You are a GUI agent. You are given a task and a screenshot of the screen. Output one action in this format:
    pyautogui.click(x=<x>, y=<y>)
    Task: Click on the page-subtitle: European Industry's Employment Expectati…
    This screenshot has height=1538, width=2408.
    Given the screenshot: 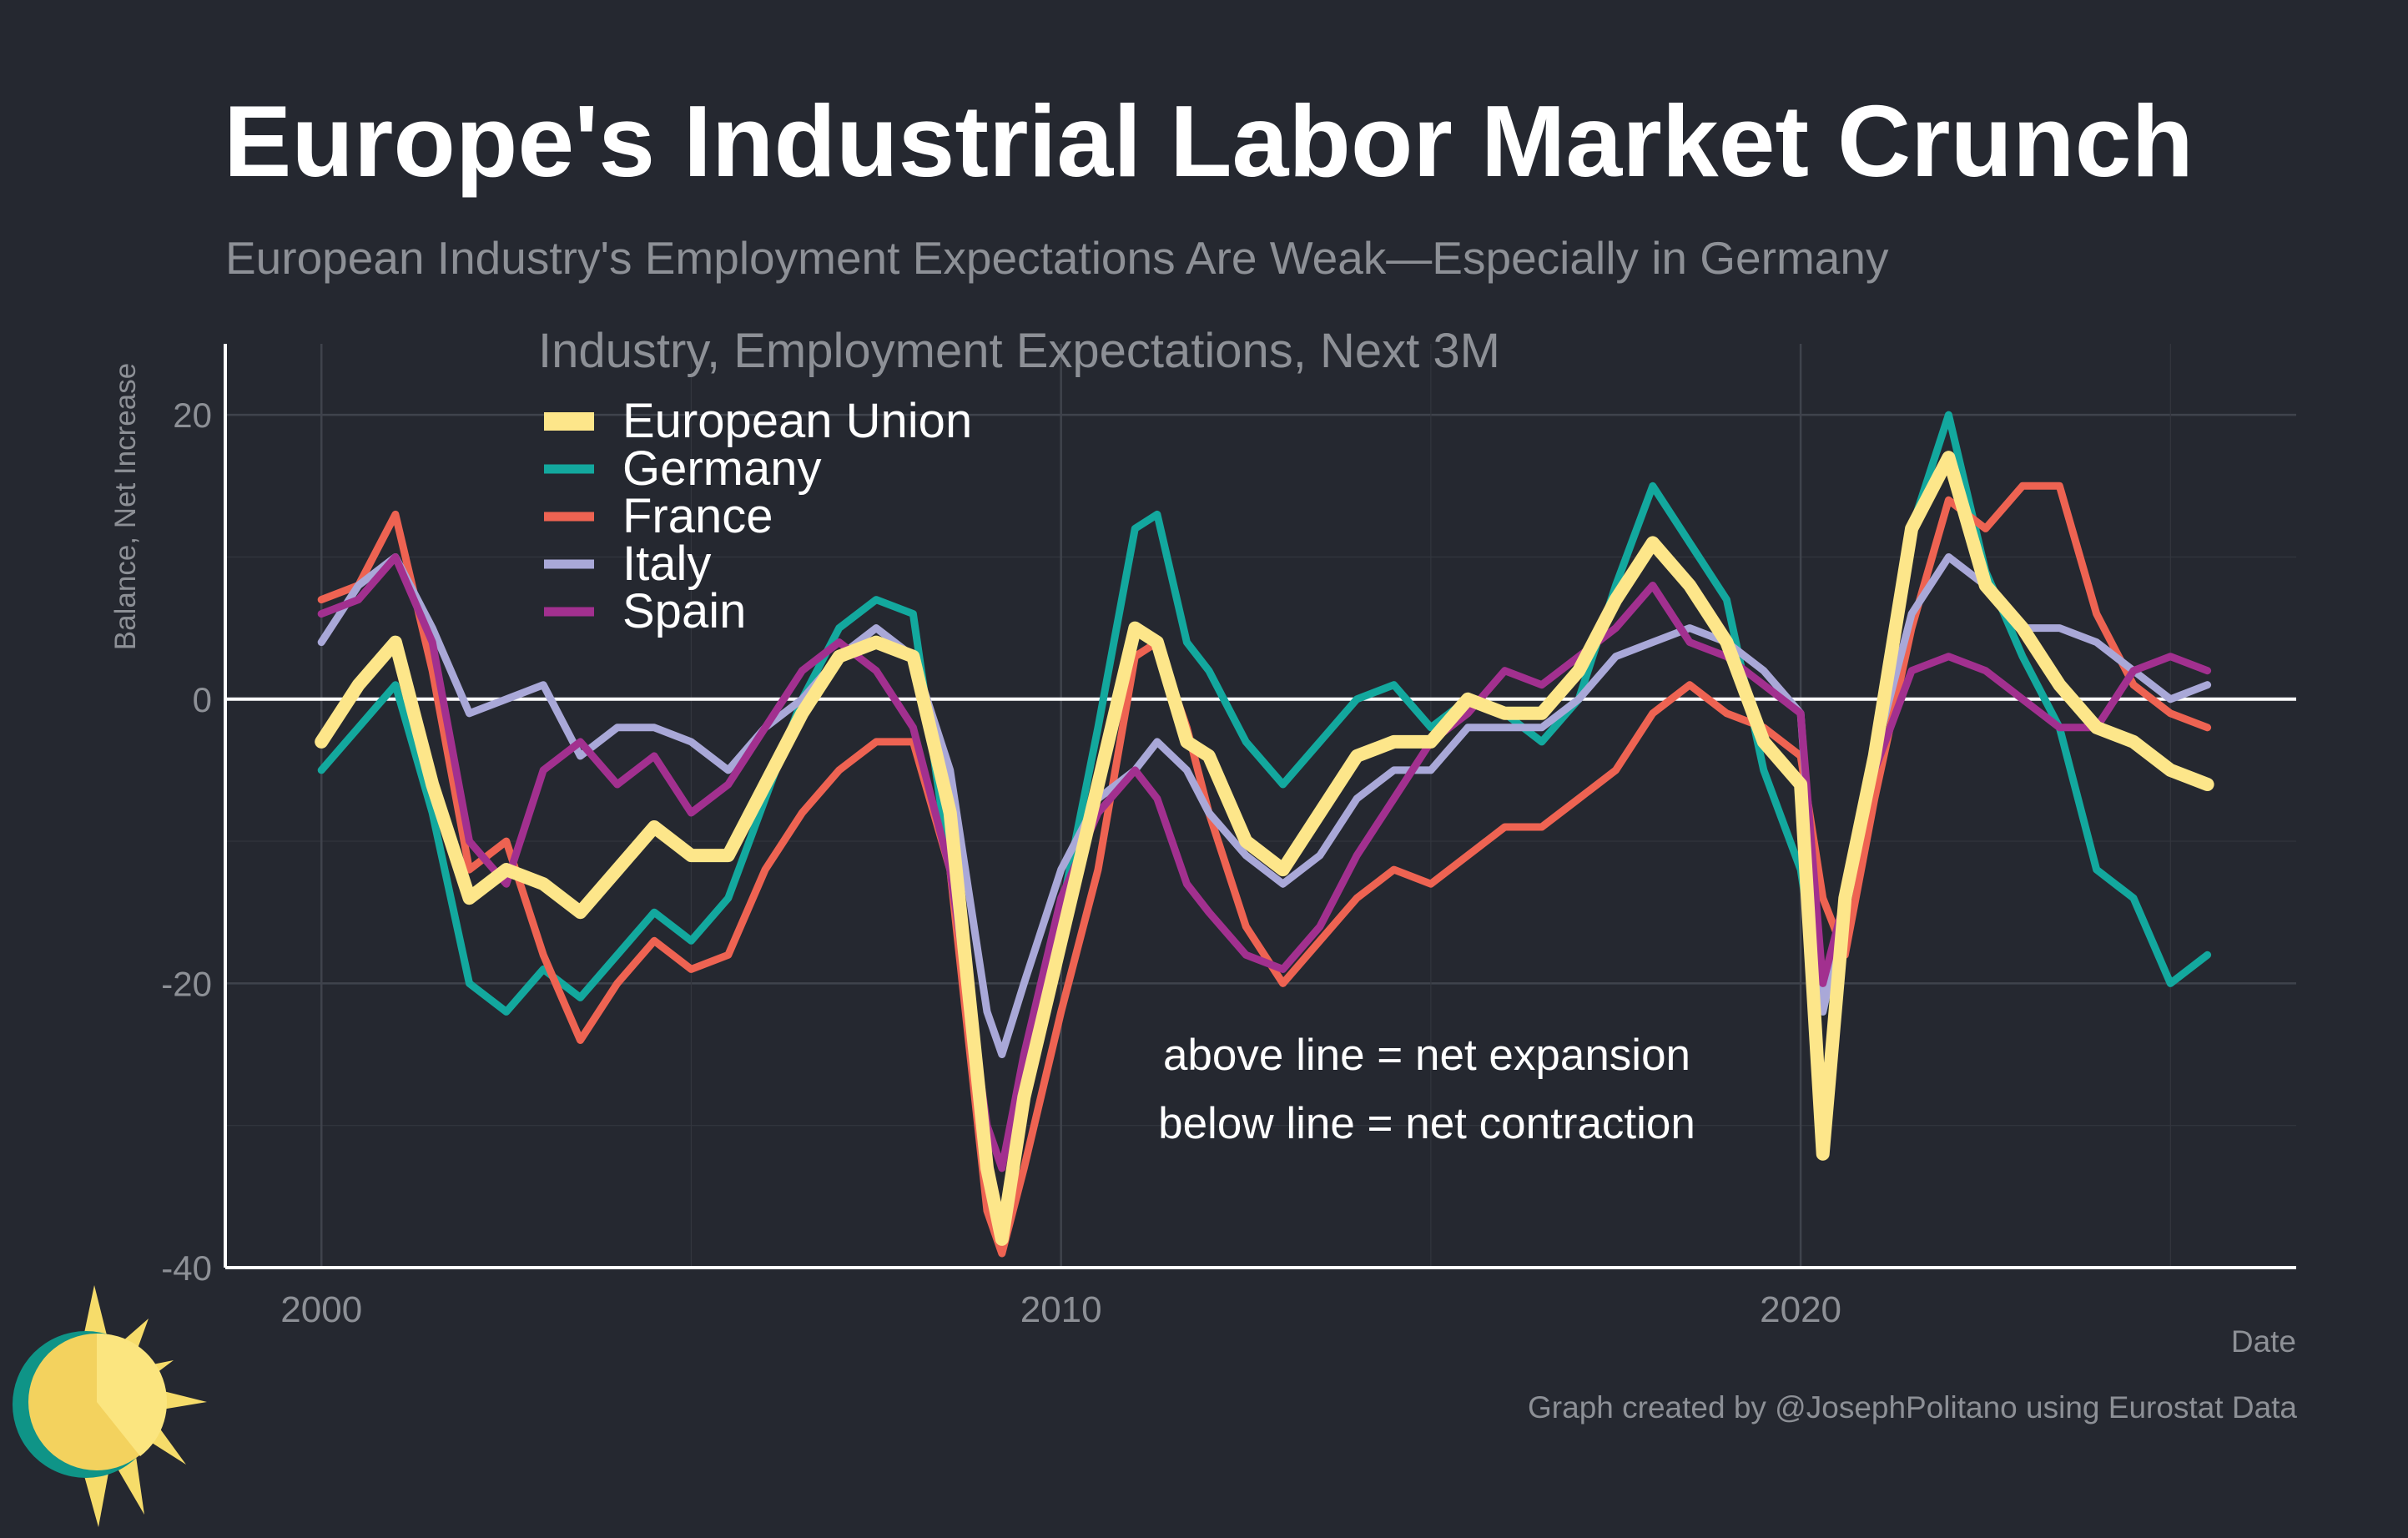 What is the action you would take?
    pyautogui.click(x=1057, y=258)
    